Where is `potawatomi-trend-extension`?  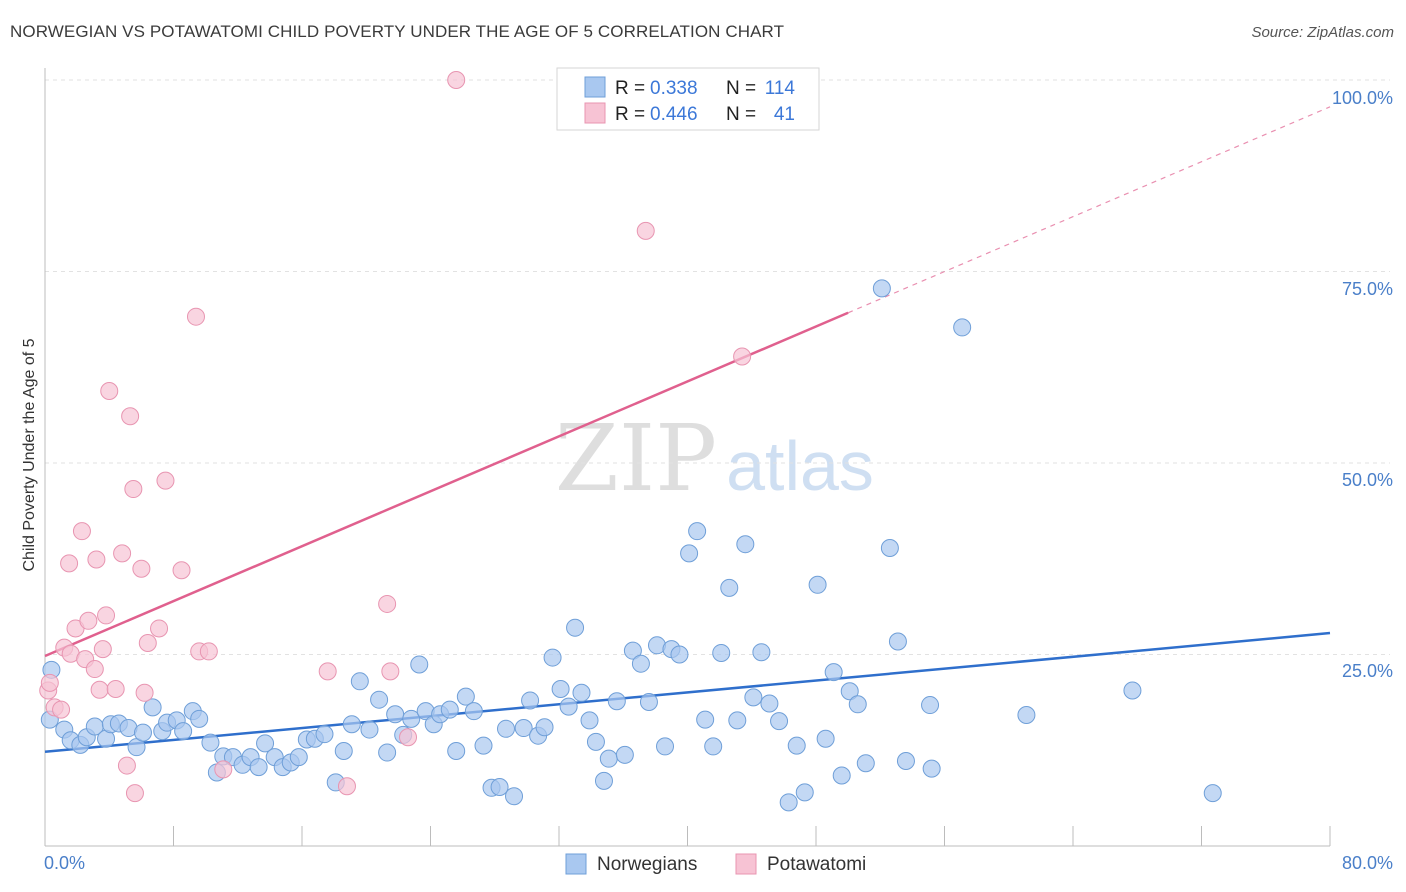 potawatomi-trend-extension is located at coordinates (1089, 210).